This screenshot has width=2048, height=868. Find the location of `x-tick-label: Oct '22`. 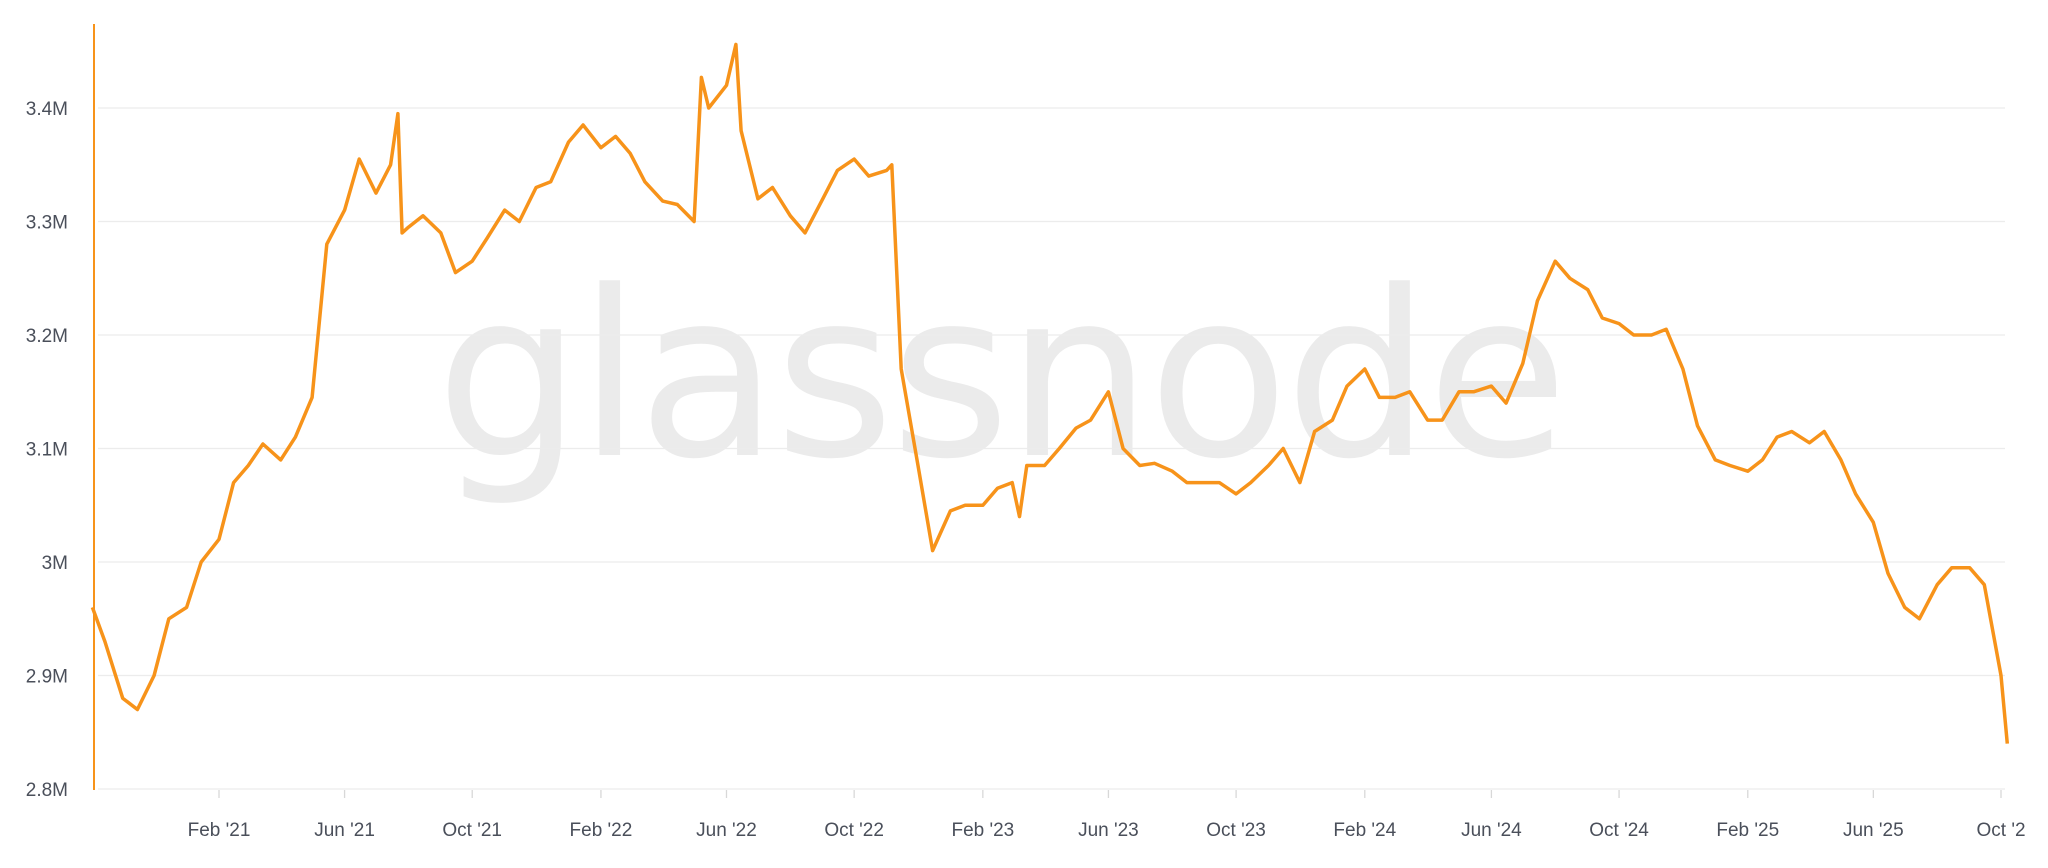

x-tick-label: Oct '22 is located at coordinates (854, 830).